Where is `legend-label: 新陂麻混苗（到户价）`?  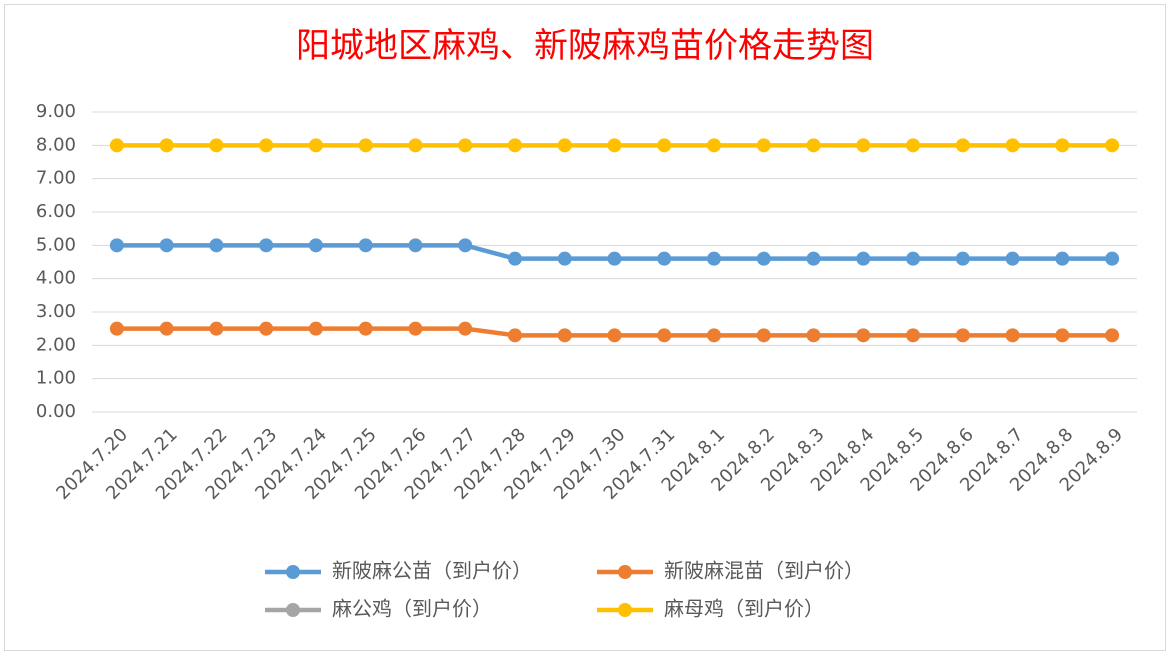 legend-label: 新陂麻混苗（到户价） is located at coordinates (764, 571).